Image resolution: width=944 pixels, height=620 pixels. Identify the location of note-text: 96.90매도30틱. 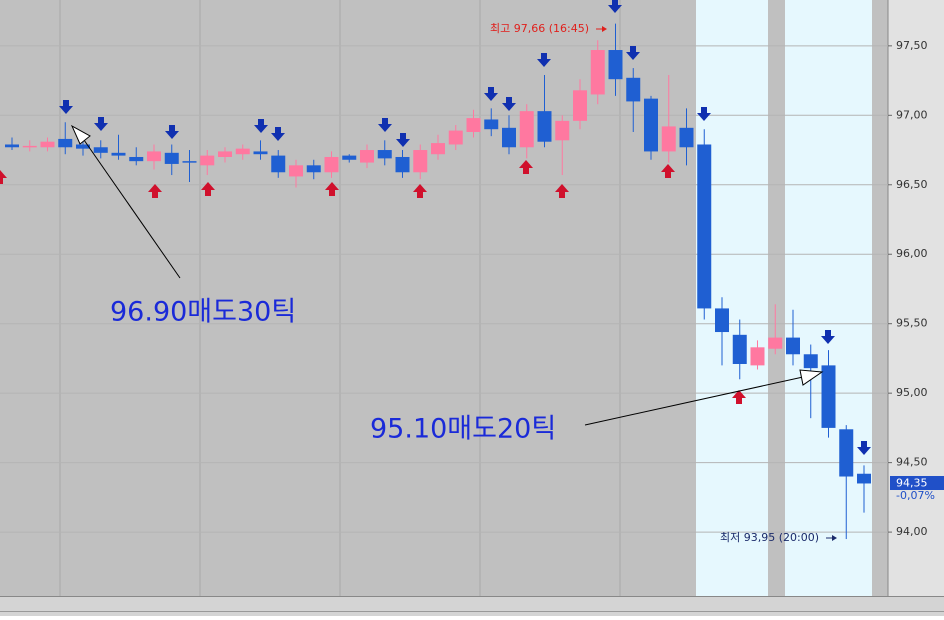
(203, 312).